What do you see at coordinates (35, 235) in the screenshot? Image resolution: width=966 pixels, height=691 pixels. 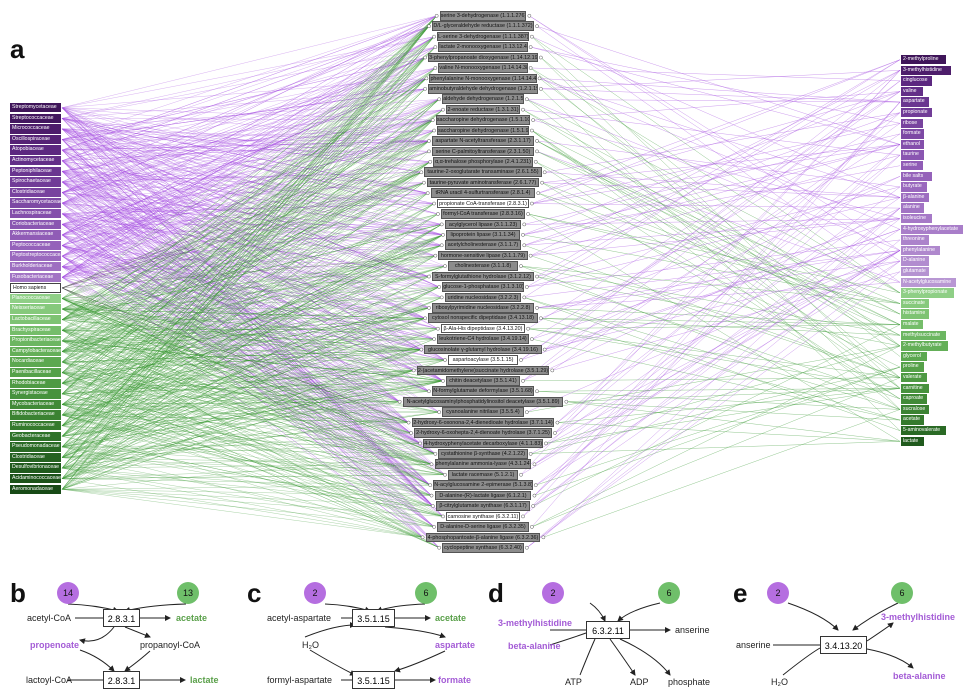 I see `organism-label: Akkermansiaceae` at bounding box center [35, 235].